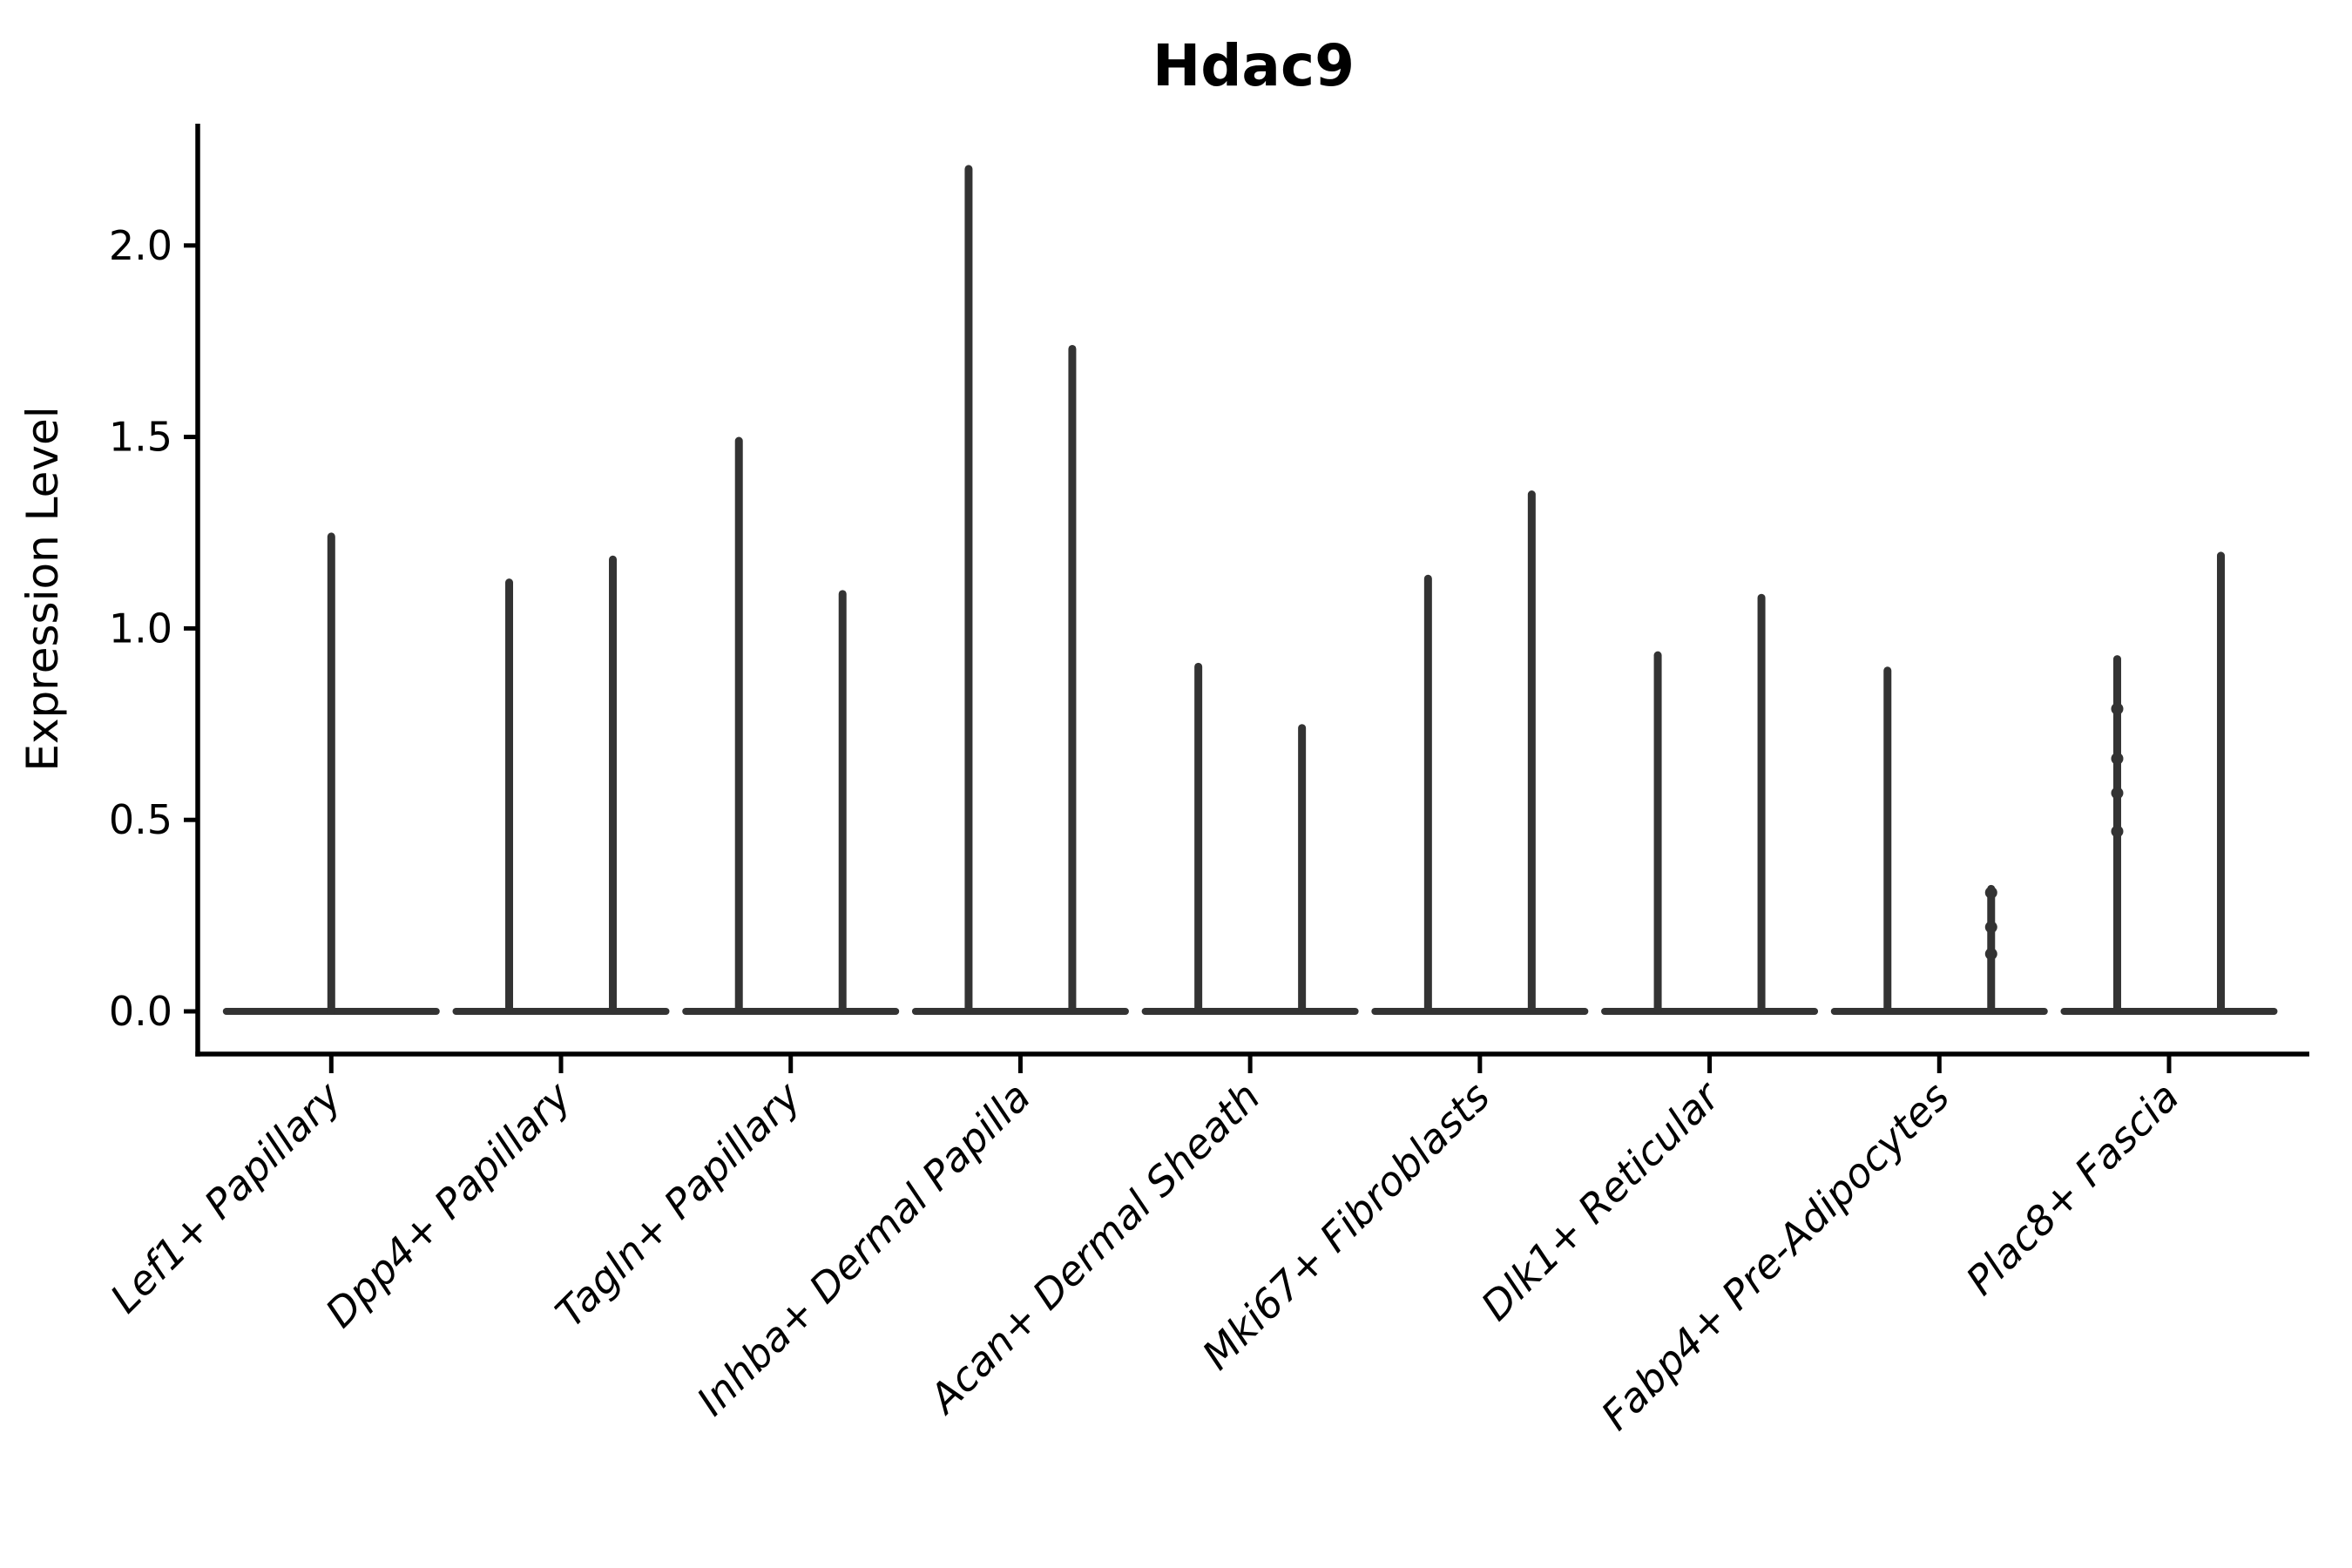 The height and width of the screenshot is (1568, 2352). What do you see at coordinates (140, 628) in the screenshot?
I see `y-tick-label: 1.0` at bounding box center [140, 628].